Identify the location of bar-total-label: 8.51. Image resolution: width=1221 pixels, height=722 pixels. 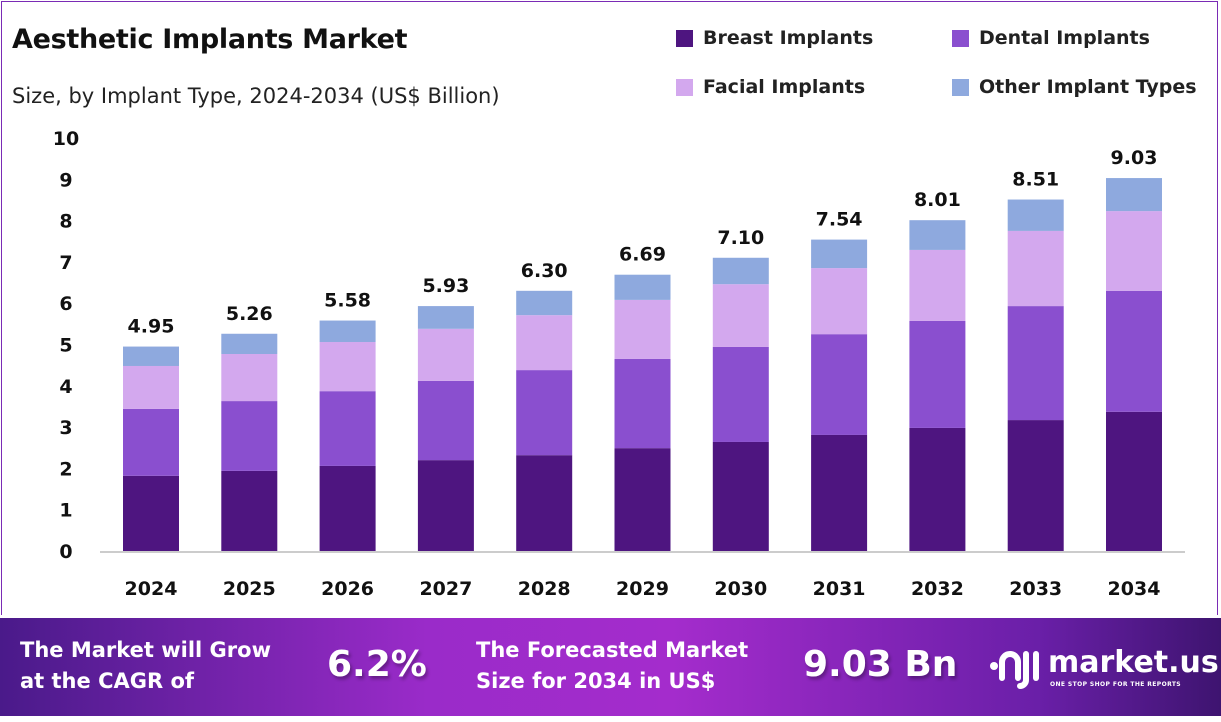
(1035, 180).